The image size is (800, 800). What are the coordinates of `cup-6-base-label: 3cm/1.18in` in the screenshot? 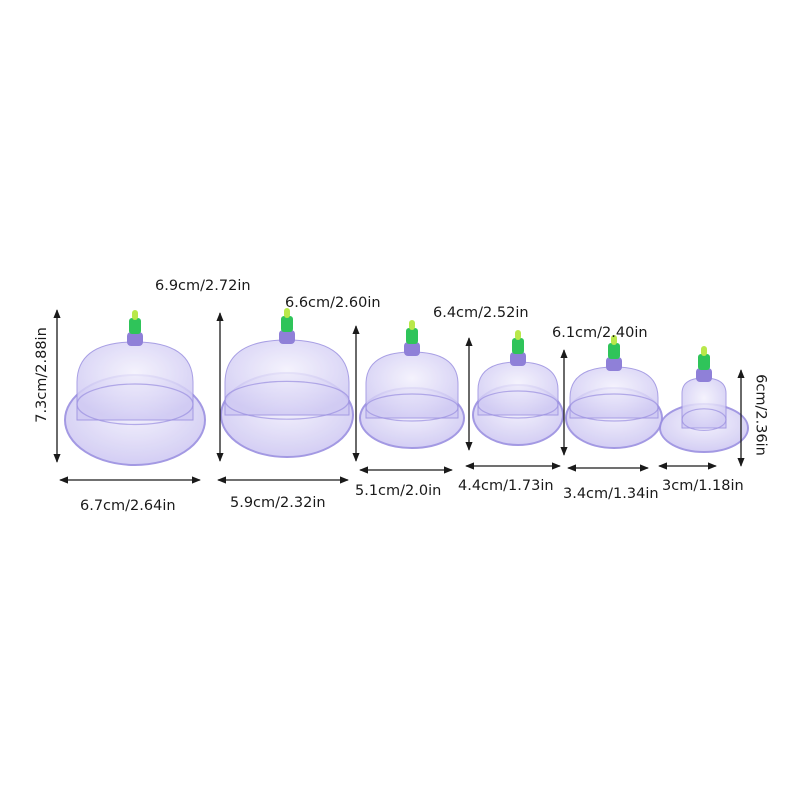 It's located at (703, 486).